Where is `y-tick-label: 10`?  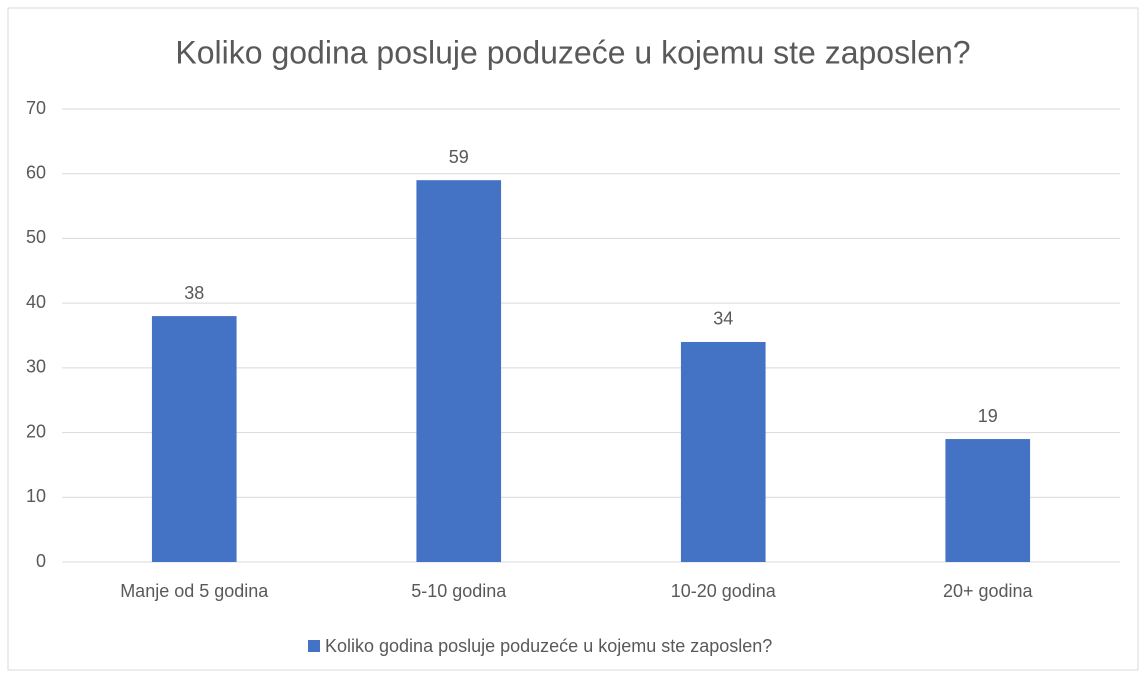 y-tick-label: 10 is located at coordinates (36, 496).